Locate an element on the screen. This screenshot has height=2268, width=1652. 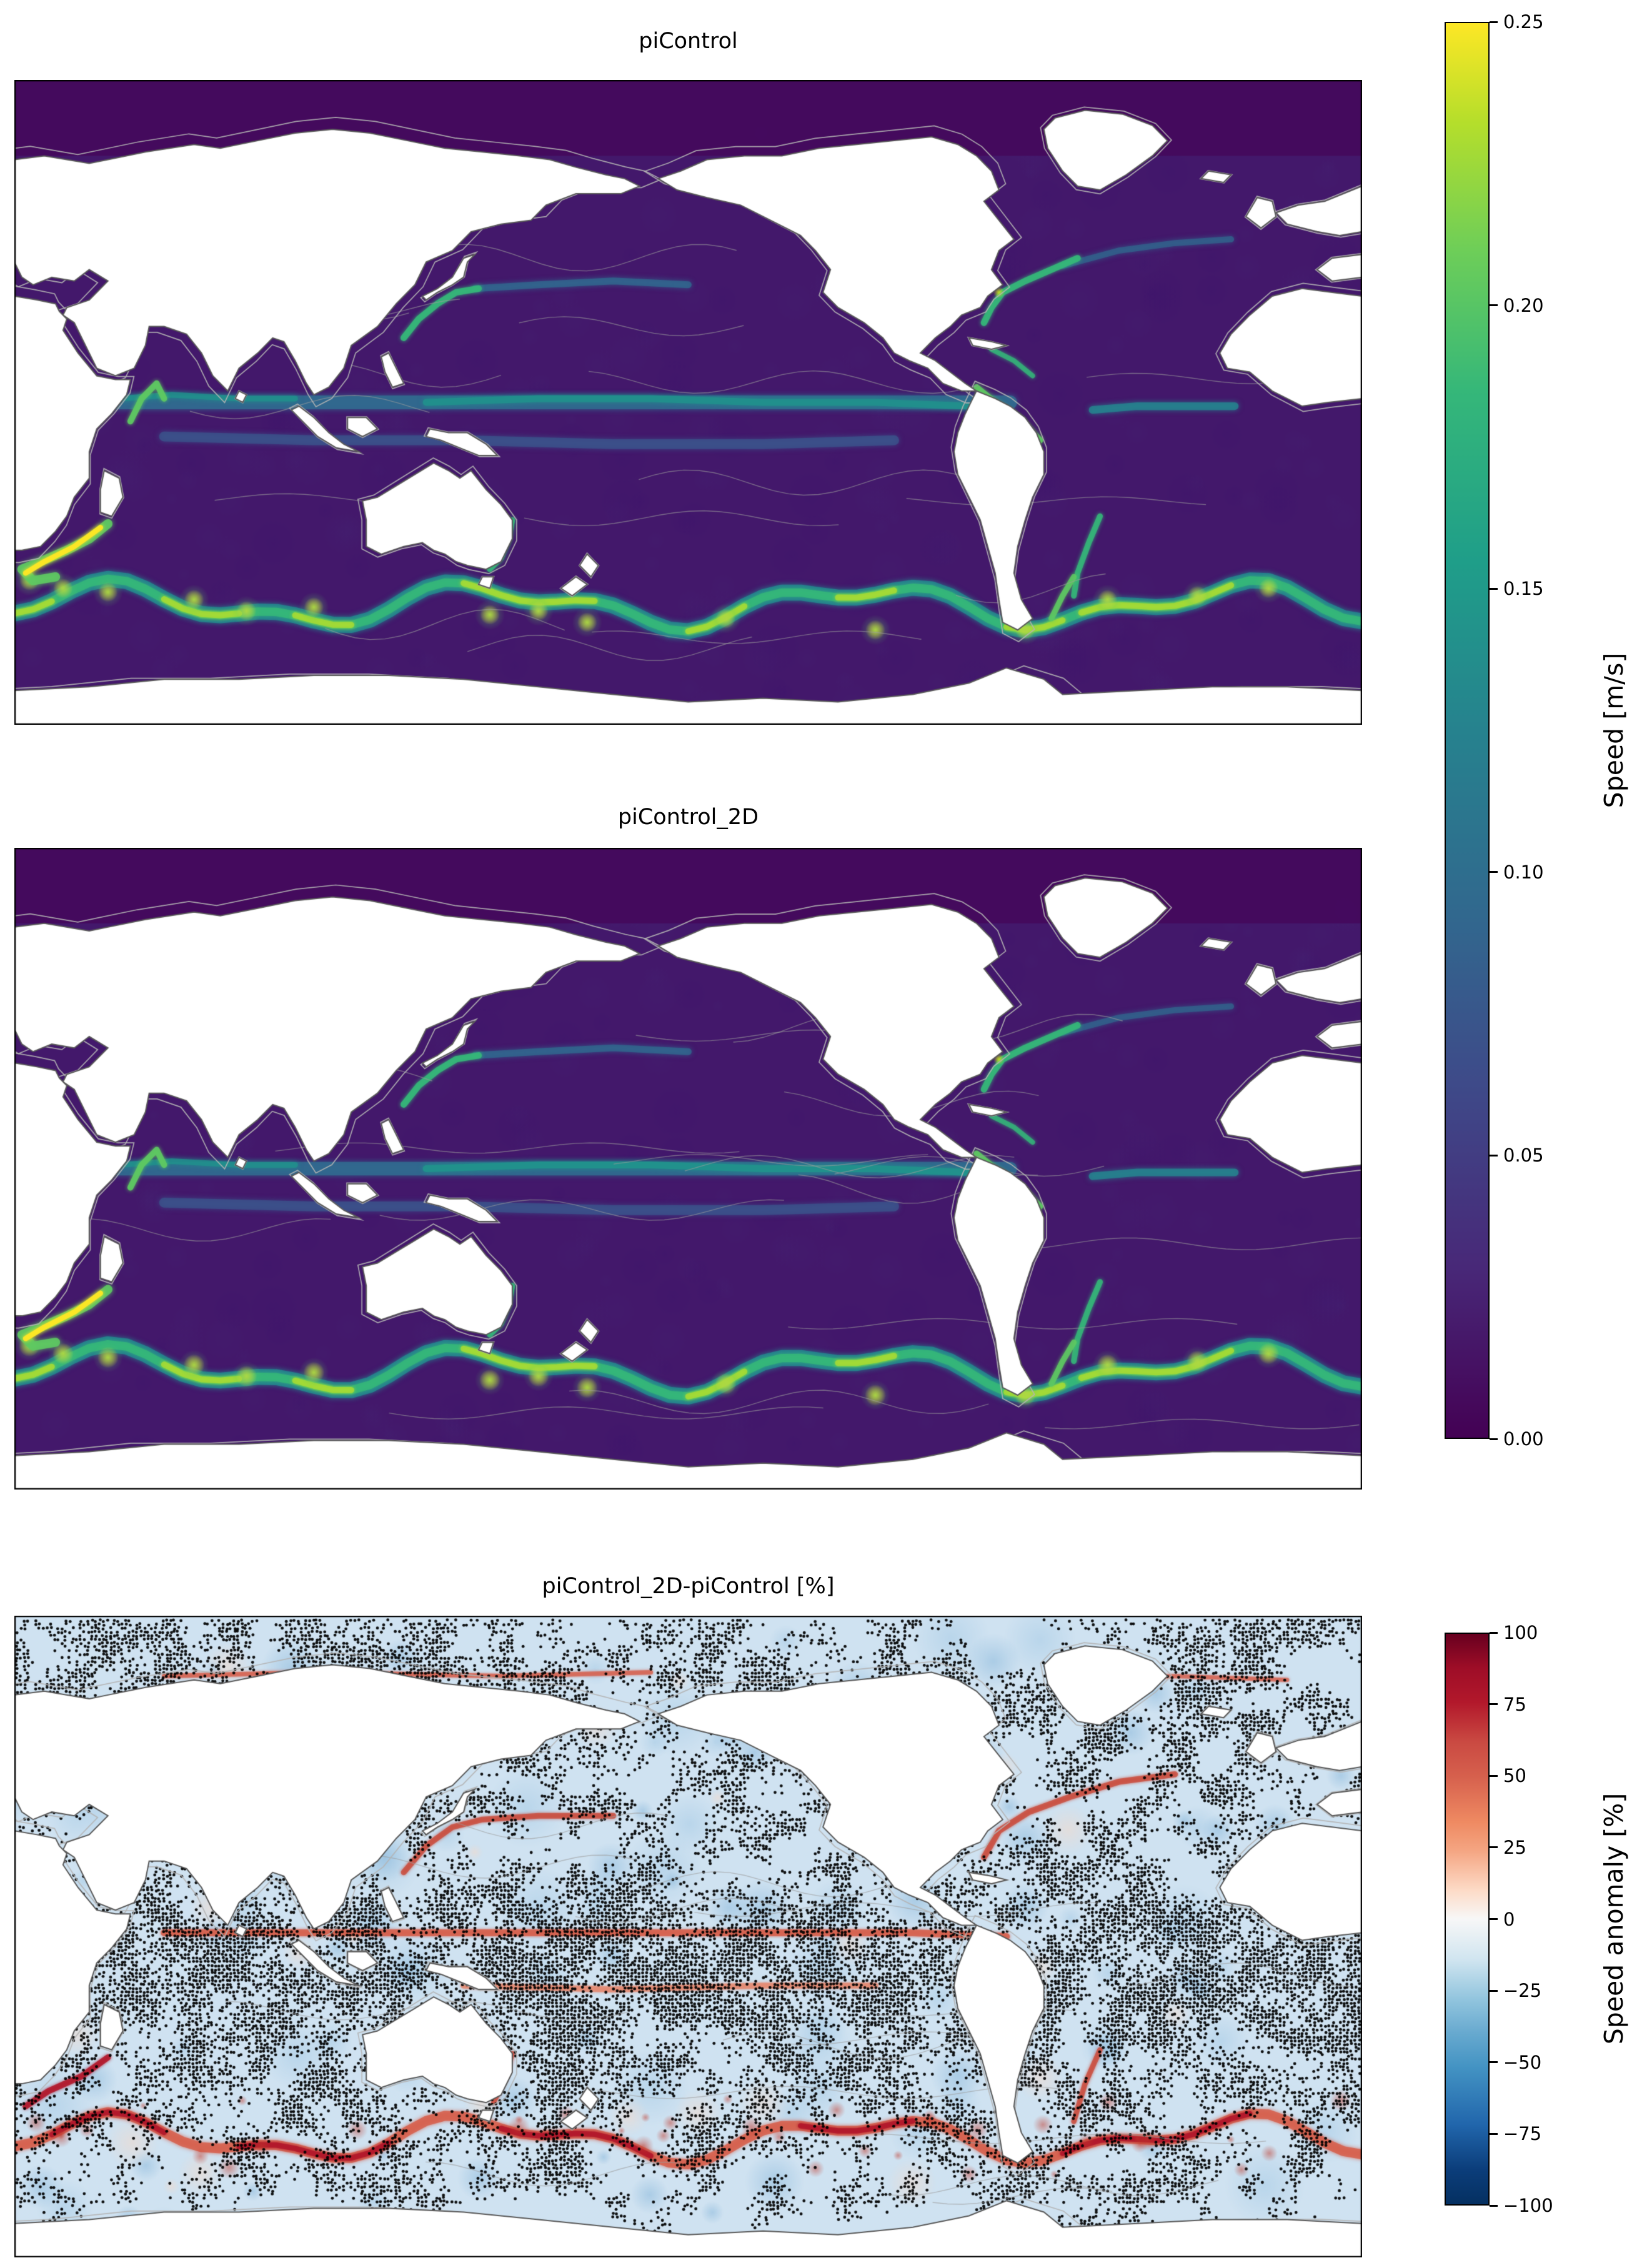
colorbar-tick-label: 25 is located at coordinates (1514, 1847).